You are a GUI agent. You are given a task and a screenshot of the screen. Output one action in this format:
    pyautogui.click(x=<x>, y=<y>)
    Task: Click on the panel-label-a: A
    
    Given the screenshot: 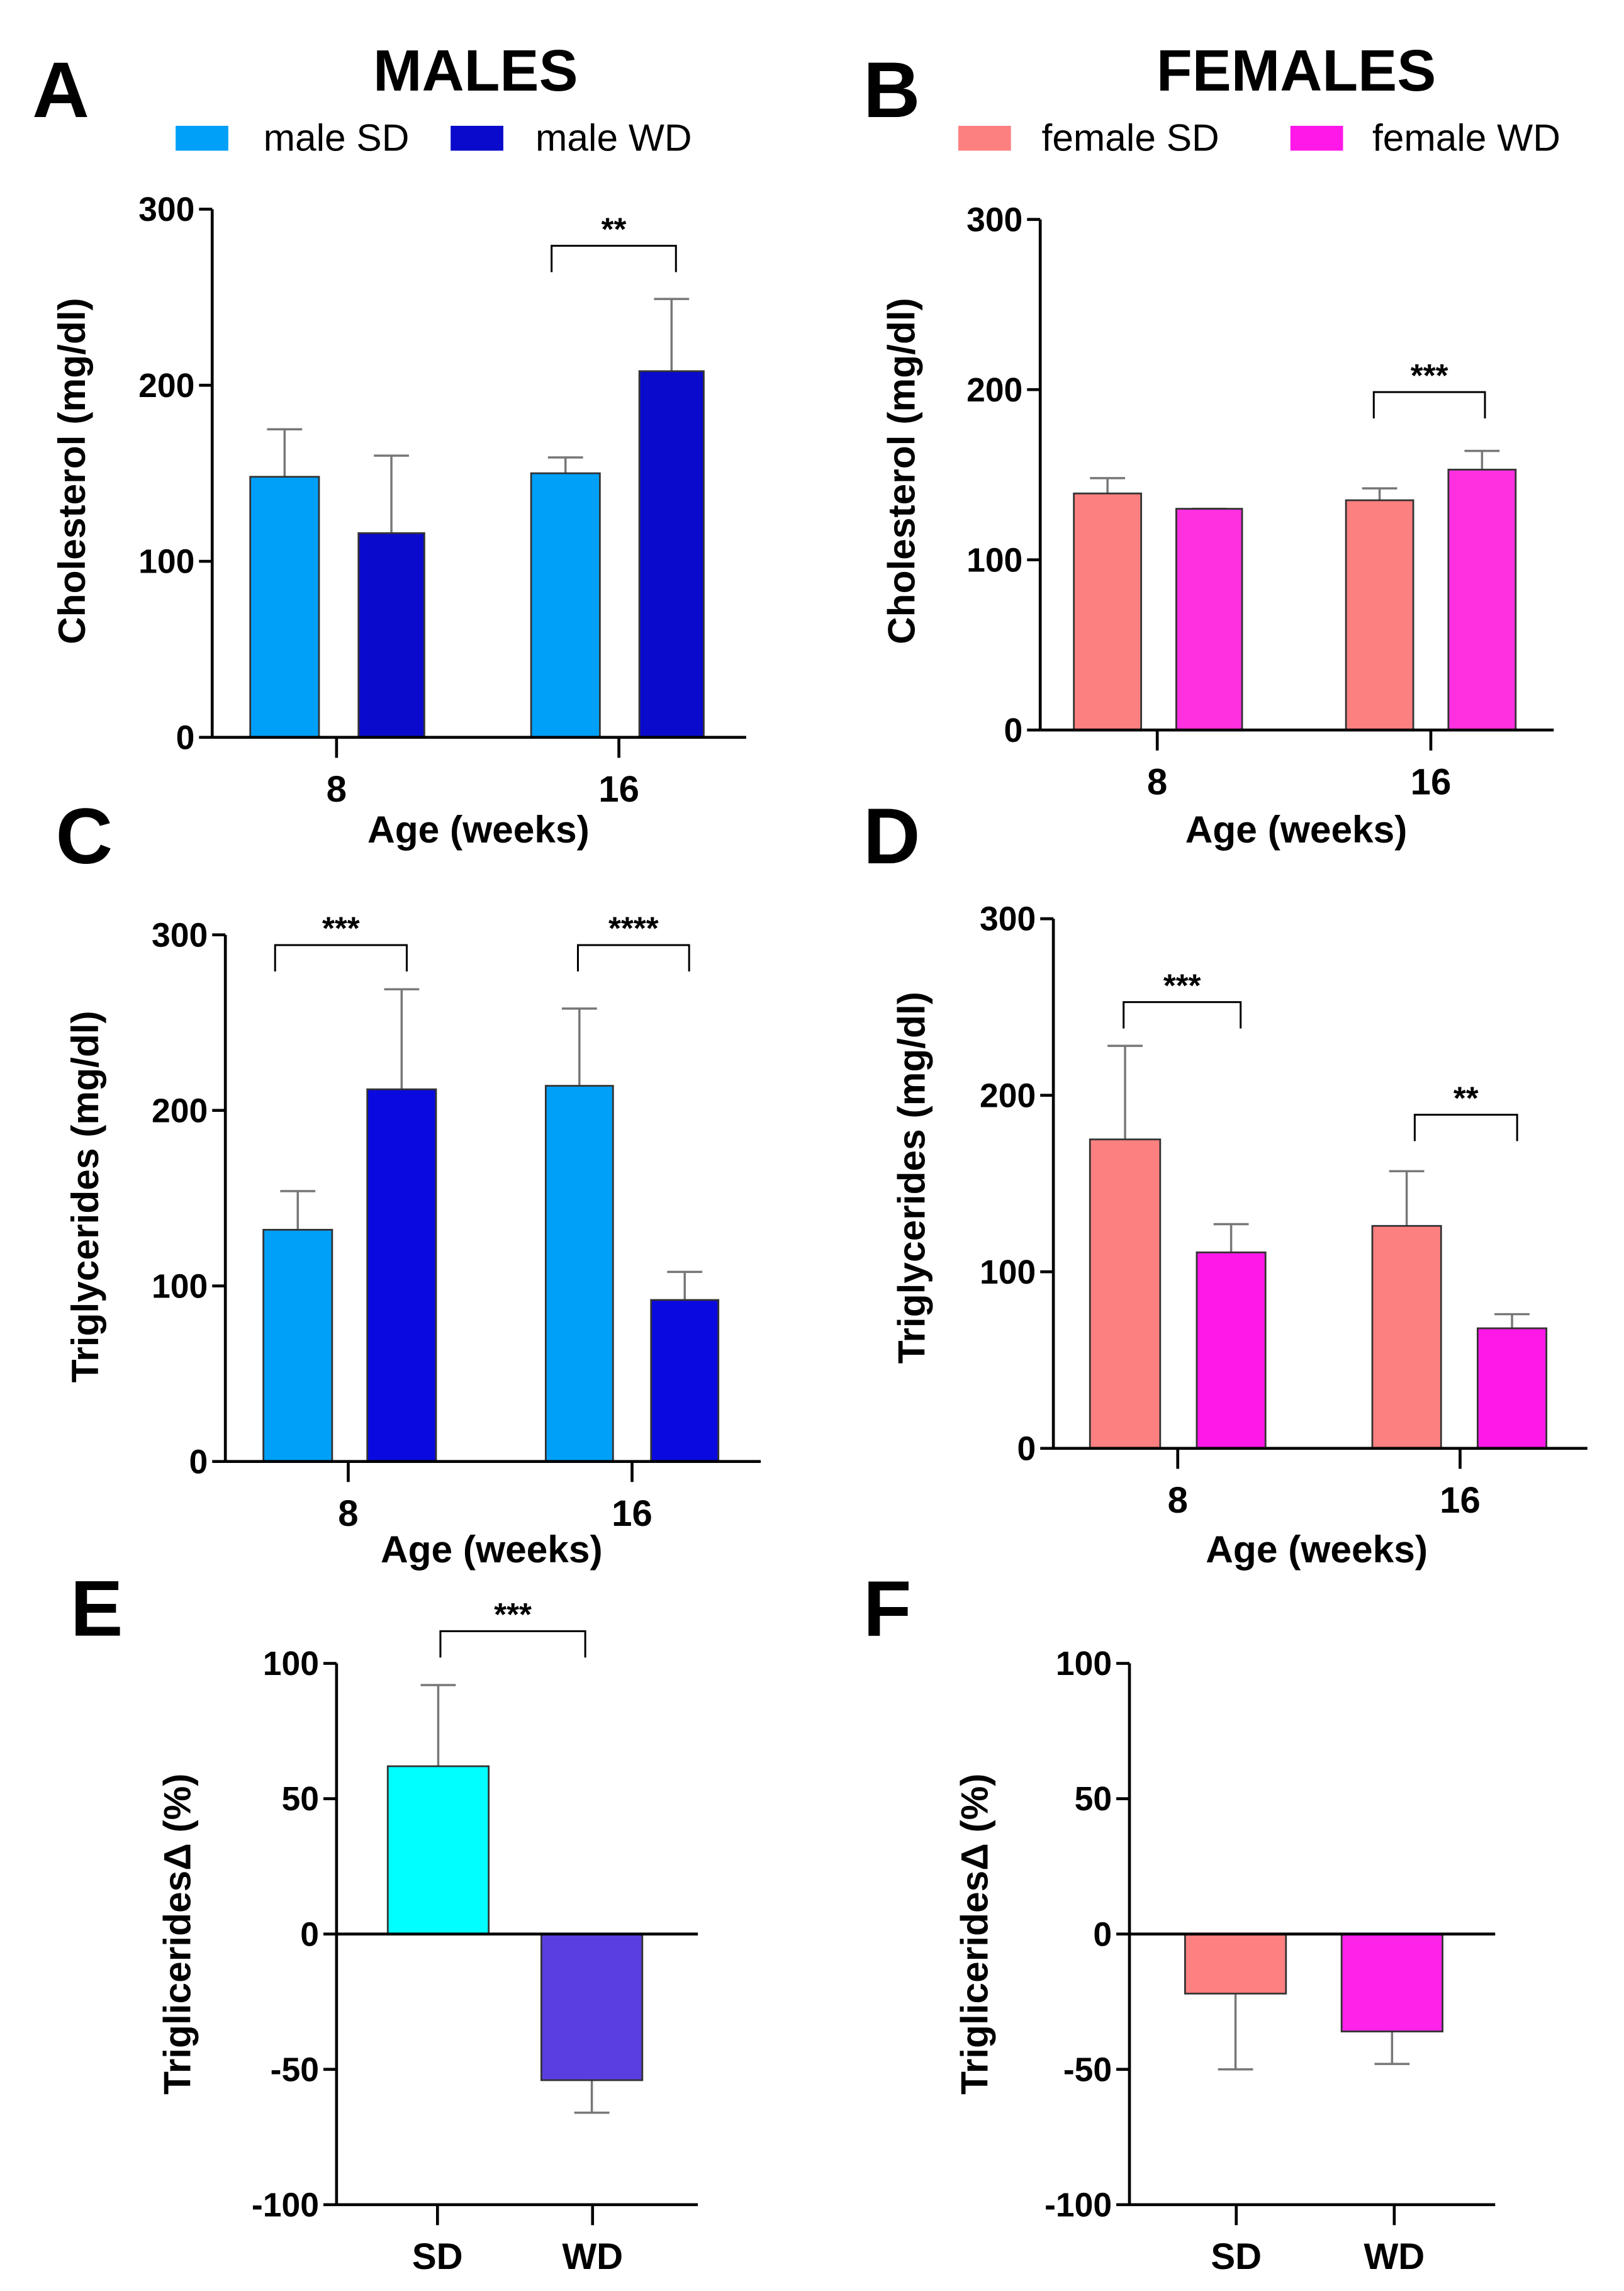 What is the action you would take?
    pyautogui.click(x=60, y=89)
    